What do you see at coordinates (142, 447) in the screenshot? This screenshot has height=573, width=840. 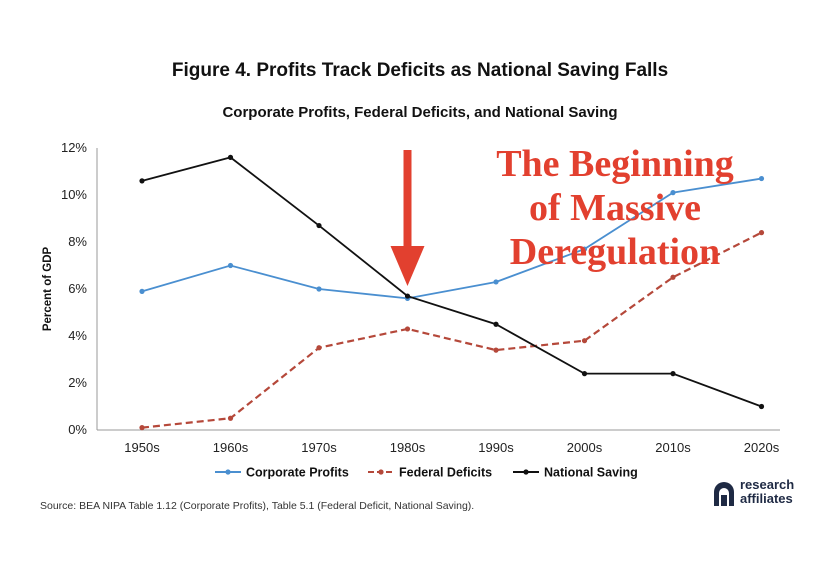 I see `x-tick-label: 1950s` at bounding box center [142, 447].